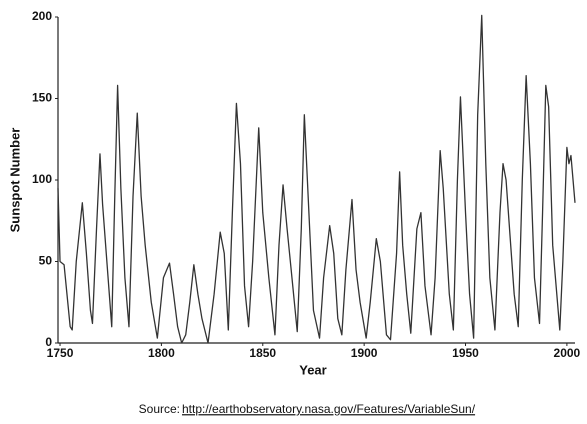 The height and width of the screenshot is (424, 587). What do you see at coordinates (48, 342) in the screenshot?
I see `y-tick-label: 0` at bounding box center [48, 342].